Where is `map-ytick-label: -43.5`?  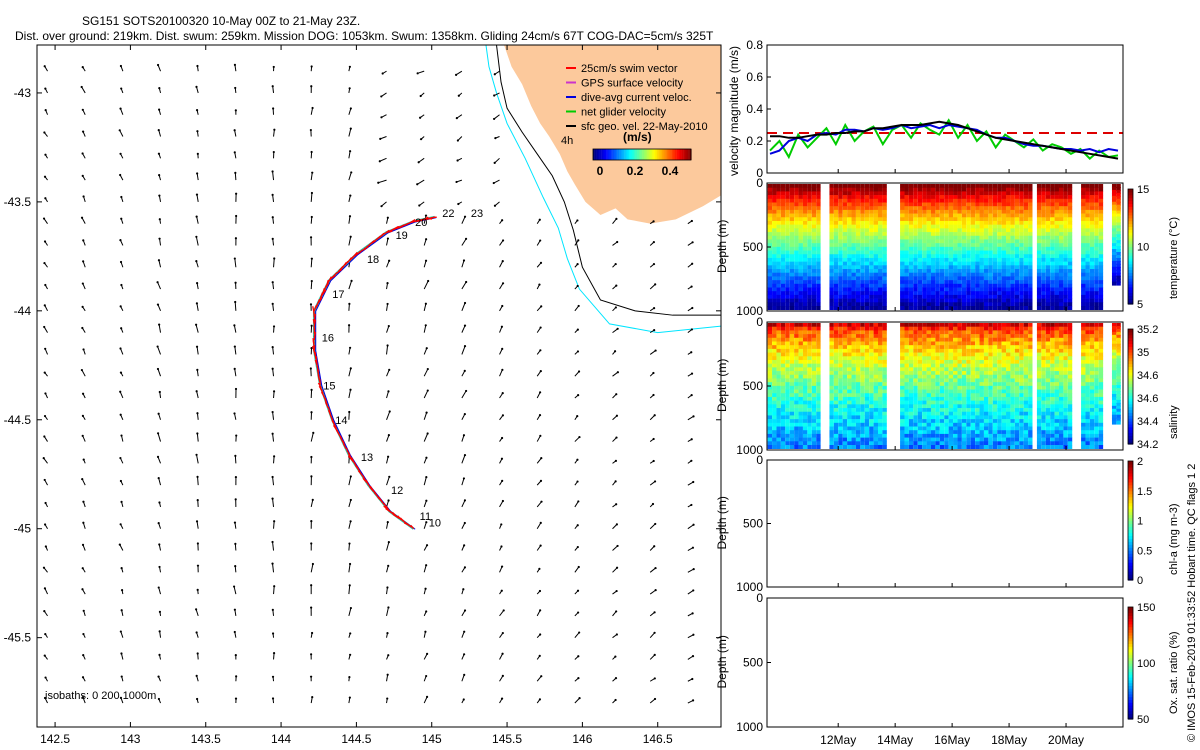 map-ytick-label: -43.5 is located at coordinates (18, 202).